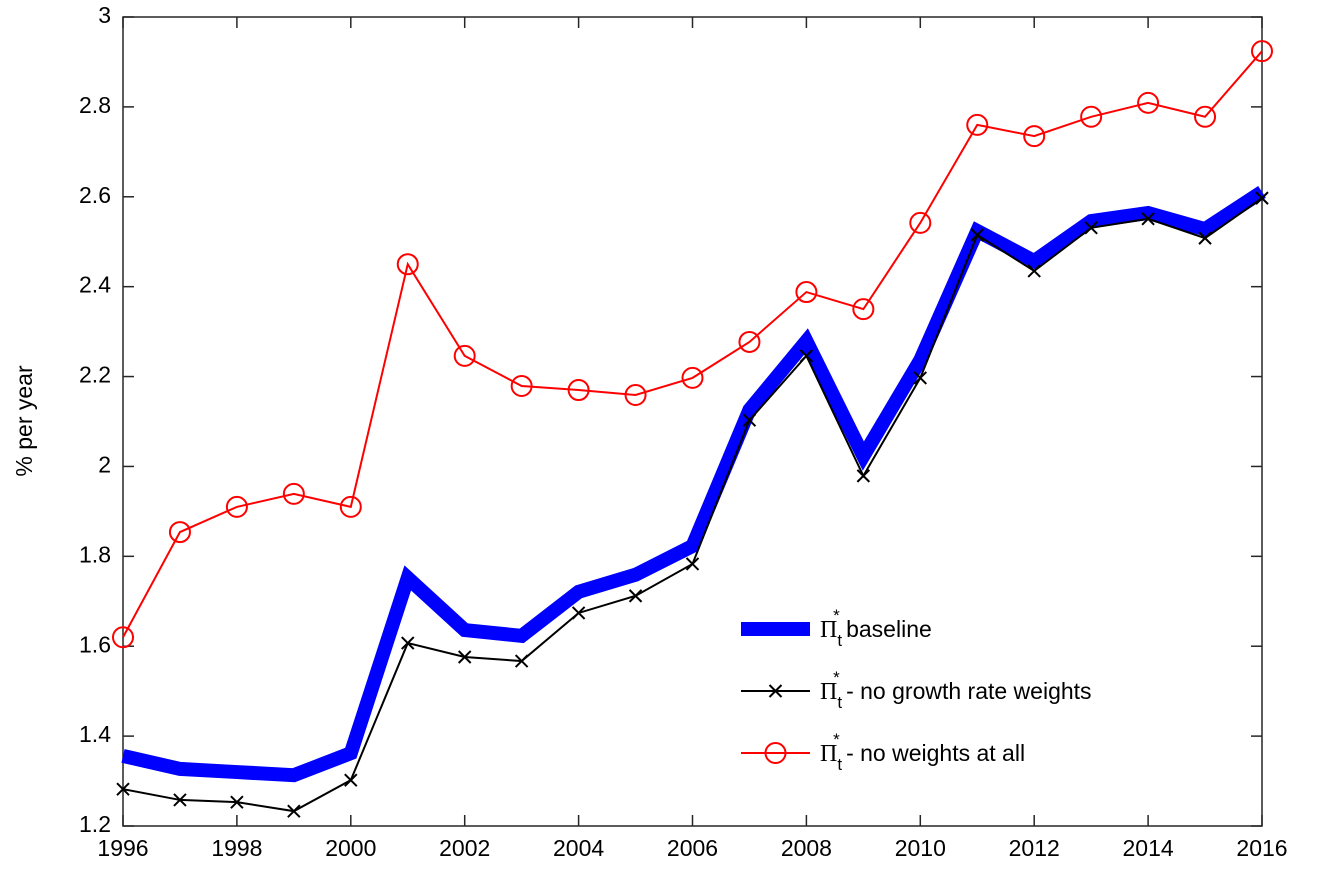 This screenshot has width=1318, height=883. I want to click on y-tick-label: 2.2, so click(95, 375).